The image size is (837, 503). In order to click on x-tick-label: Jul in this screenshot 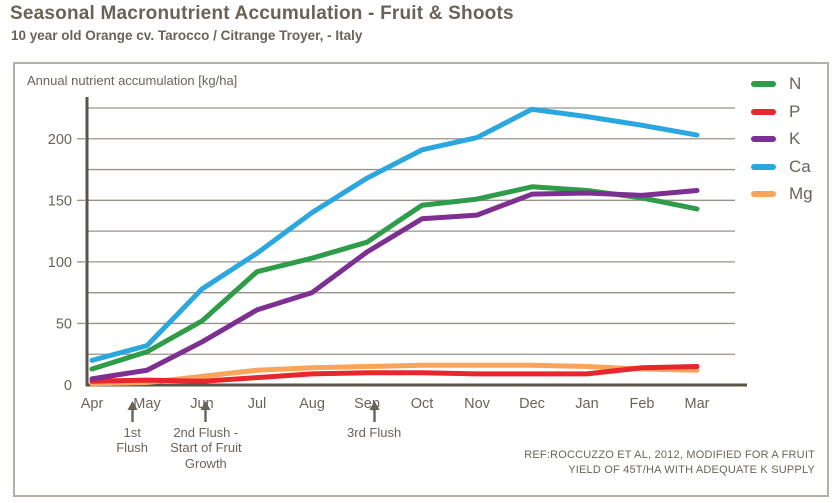, I will do `click(257, 404)`.